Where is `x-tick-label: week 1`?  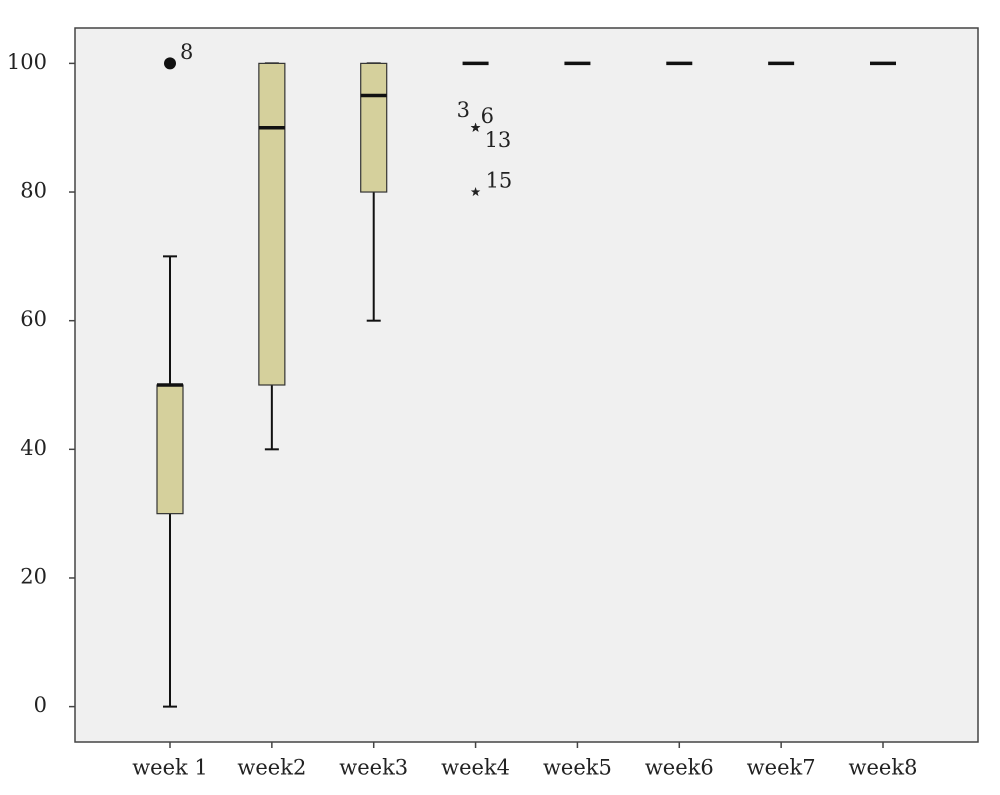
x-tick-label: week 1 is located at coordinates (170, 768).